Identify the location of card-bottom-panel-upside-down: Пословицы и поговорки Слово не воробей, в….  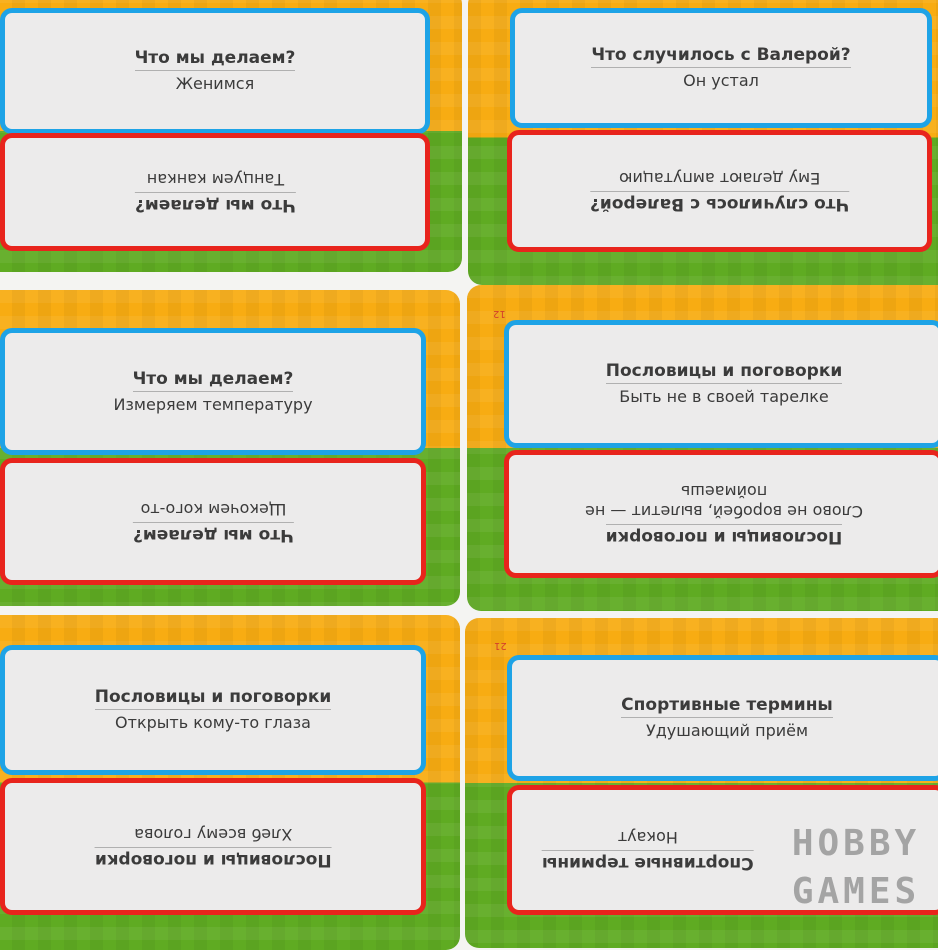
(721, 514).